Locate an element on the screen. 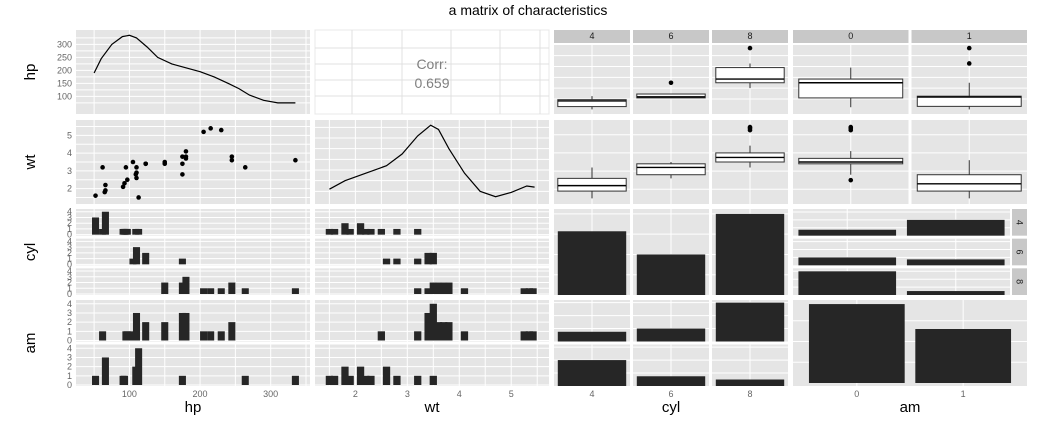  tick-label-wt: 2 is located at coordinates (69, 189).